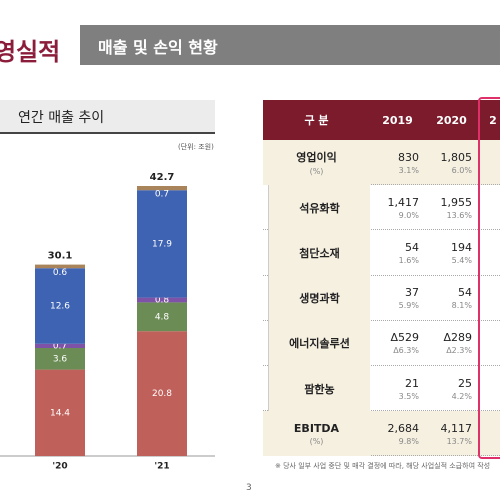  I want to click on value-cell: 2,684 9.8%, so click(397, 433).